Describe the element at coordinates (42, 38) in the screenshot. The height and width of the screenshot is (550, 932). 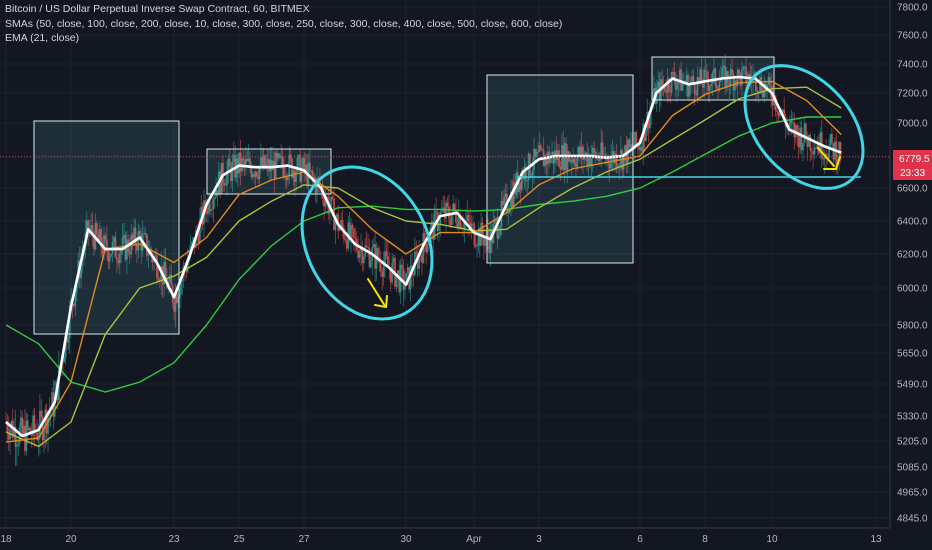
I see `ema-study-label: EMA (21, close)` at that location.